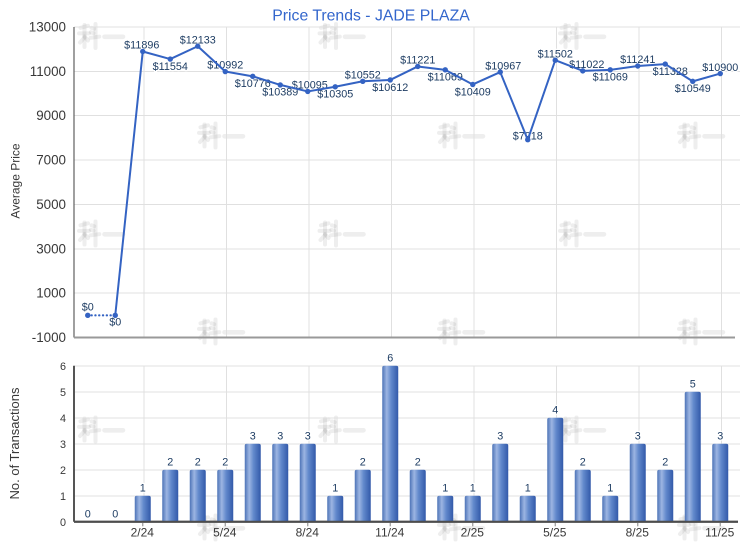  Describe the element at coordinates (51, 160) in the screenshot. I see `svg-text: 7000` at that location.